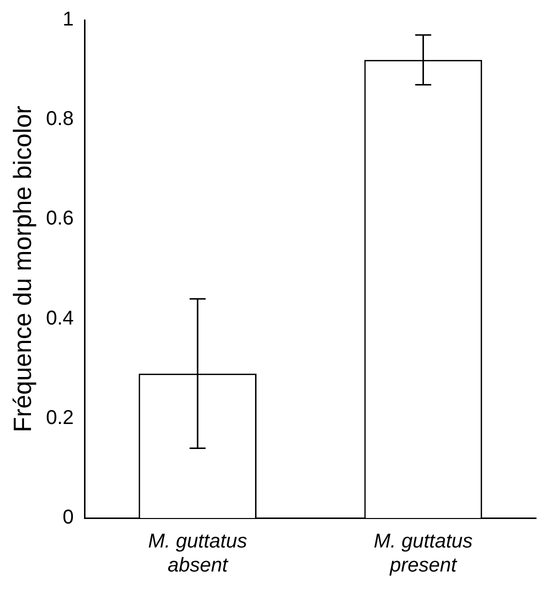 This screenshot has width=546, height=600. What do you see at coordinates (22, 269) in the screenshot?
I see `y-axis-title: Fréquence du morphe bicolor` at bounding box center [22, 269].